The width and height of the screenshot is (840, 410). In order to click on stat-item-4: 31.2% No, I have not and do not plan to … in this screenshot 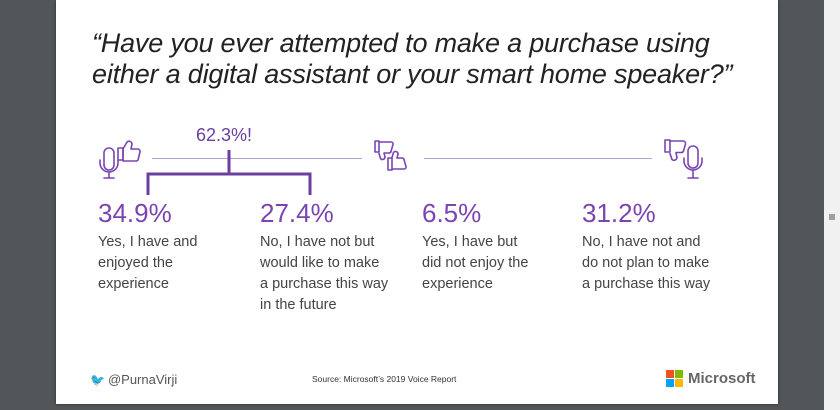, I will do `click(667, 246)`.